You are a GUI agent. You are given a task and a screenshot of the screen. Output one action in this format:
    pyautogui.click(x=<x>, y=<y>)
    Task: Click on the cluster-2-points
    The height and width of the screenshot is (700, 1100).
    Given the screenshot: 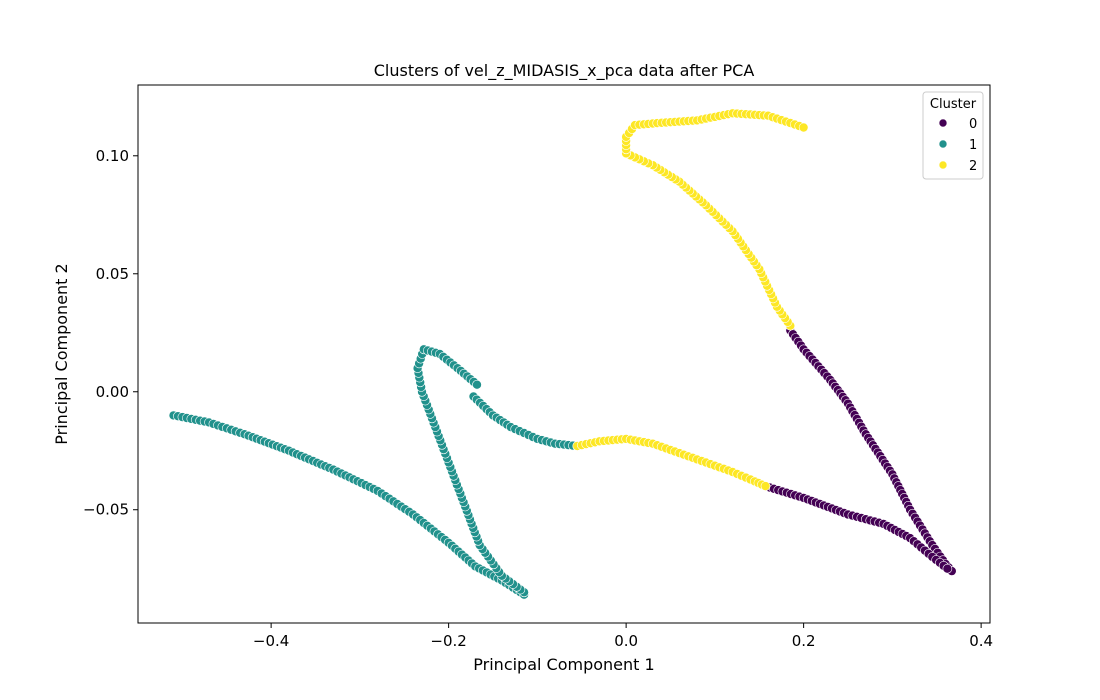 What is the action you would take?
    pyautogui.click(x=690, y=299)
    